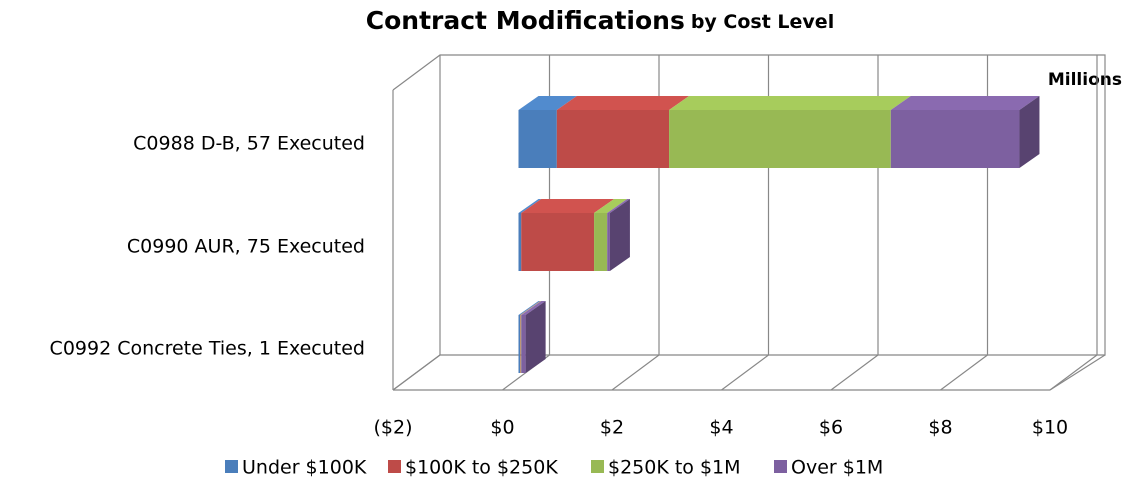  Describe the element at coordinates (392, 428) in the screenshot. I see `x-tick-label: ($2)` at that location.